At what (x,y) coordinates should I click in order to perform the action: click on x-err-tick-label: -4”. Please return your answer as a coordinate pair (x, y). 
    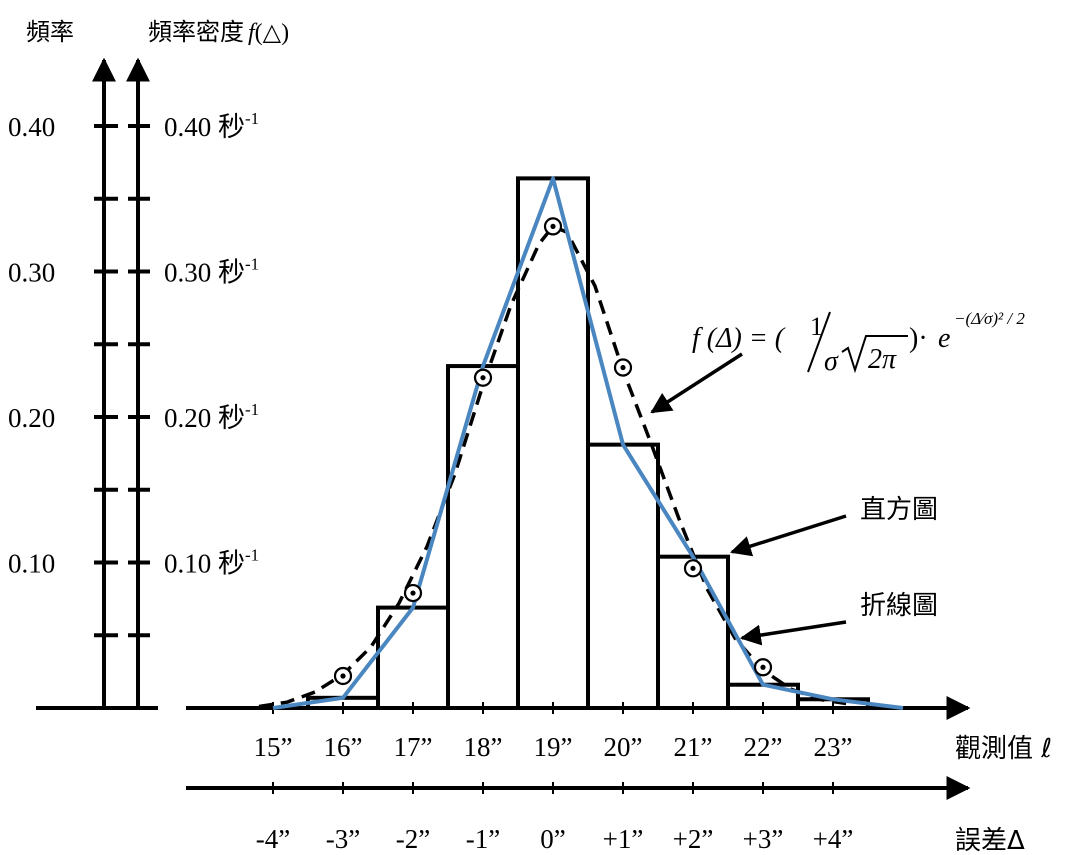
    Looking at the image, I should click on (273, 839).